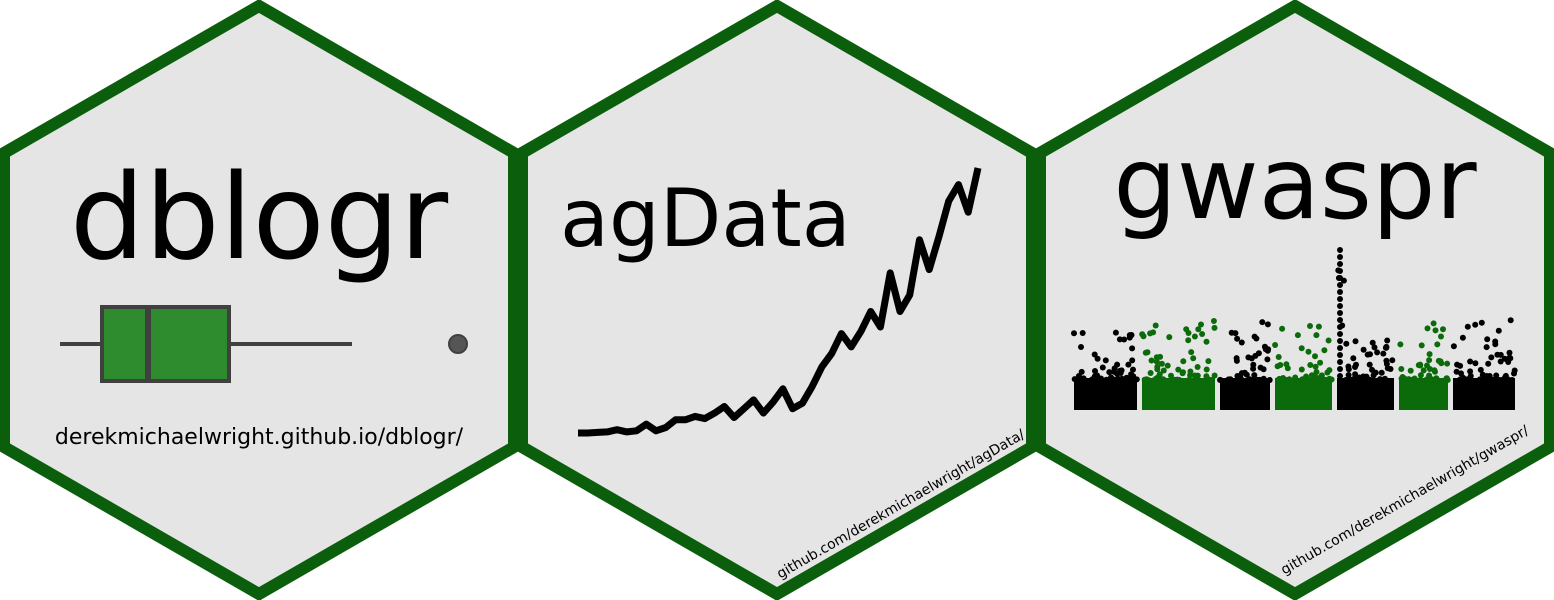 The image size is (1554, 600). Describe the element at coordinates (1295, 183) in the screenshot. I see `sticker-title-gwaspr: gwaspr` at that location.